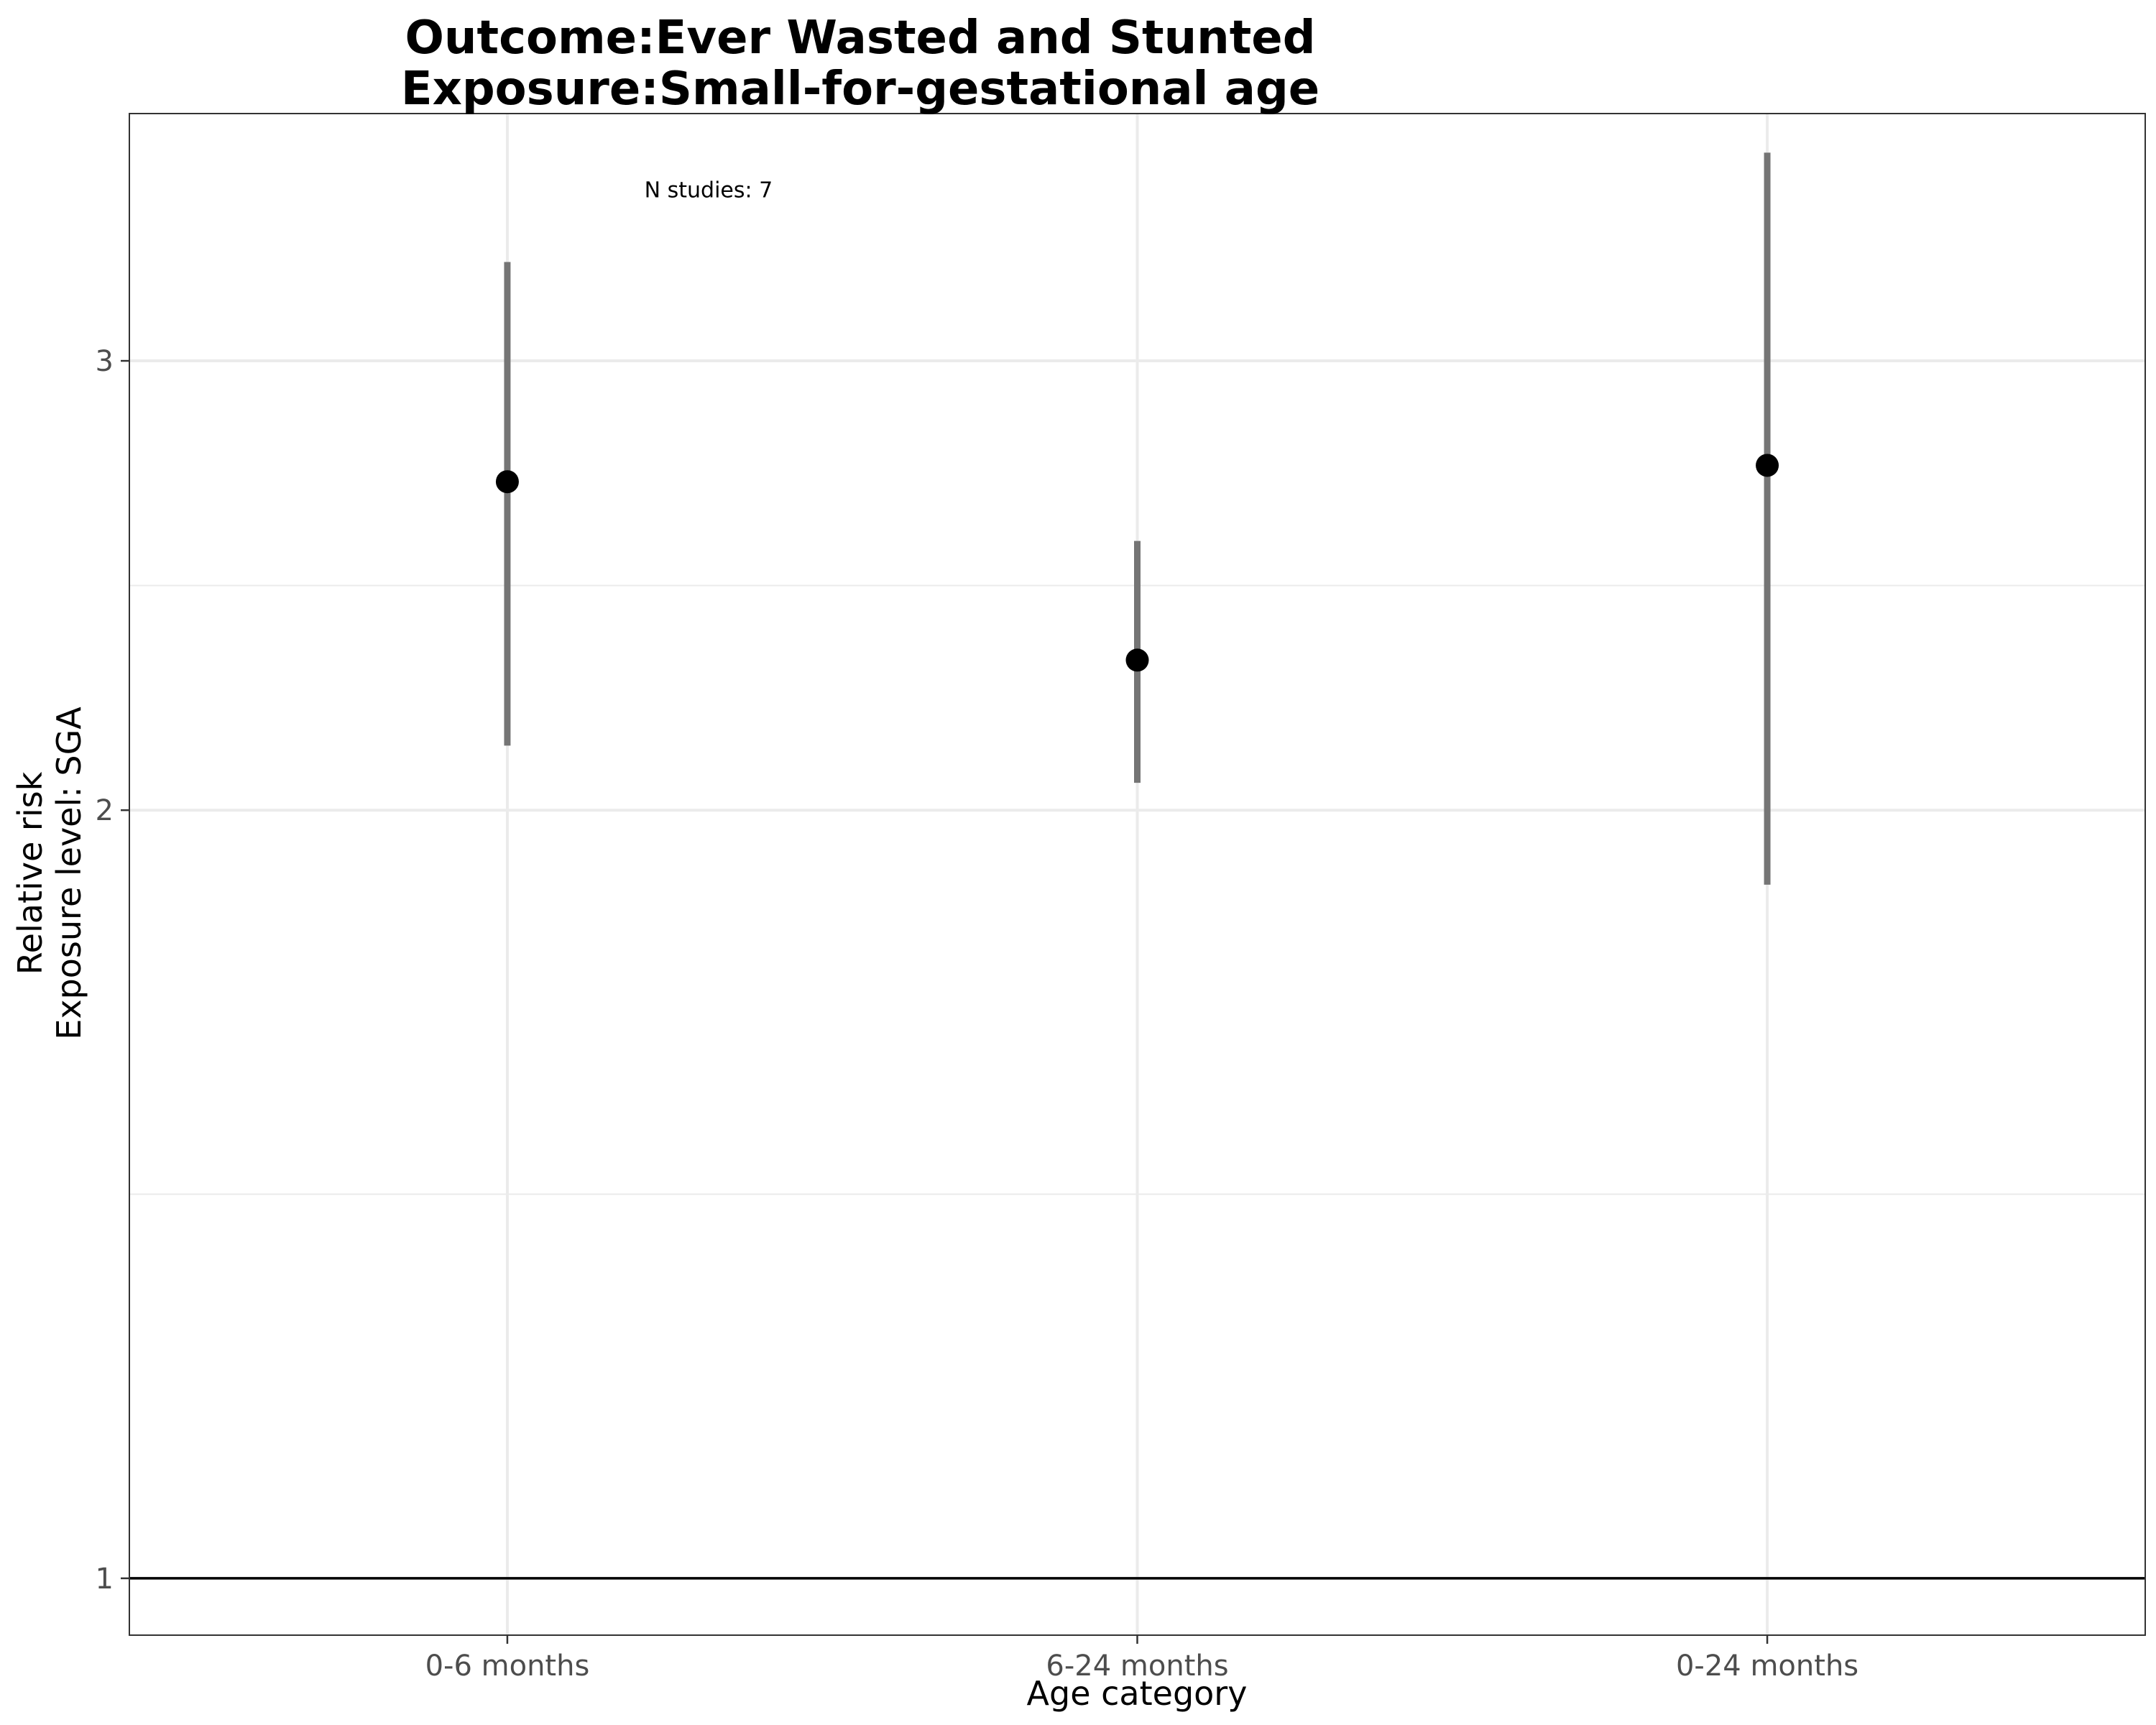 The image size is (2156, 1725). What do you see at coordinates (861, 38) in the screenshot?
I see `chart-title-line-1: Outcome:Ever Wasted and Stunted` at bounding box center [861, 38].